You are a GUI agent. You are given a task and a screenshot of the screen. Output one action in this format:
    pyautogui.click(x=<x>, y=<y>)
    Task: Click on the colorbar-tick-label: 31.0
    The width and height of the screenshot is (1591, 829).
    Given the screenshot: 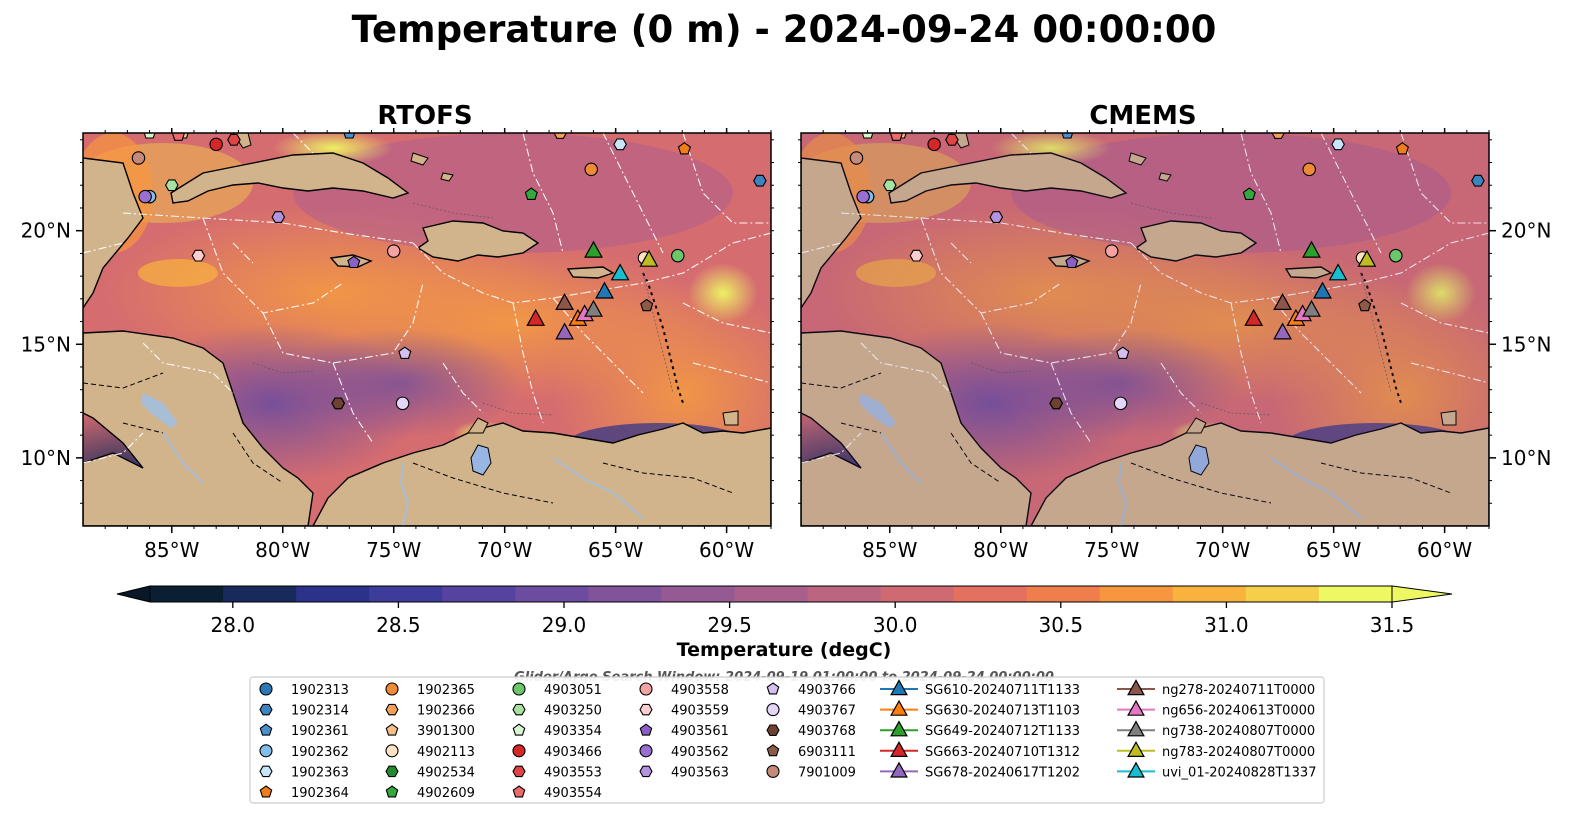 What is the action you would take?
    pyautogui.click(x=1226, y=625)
    